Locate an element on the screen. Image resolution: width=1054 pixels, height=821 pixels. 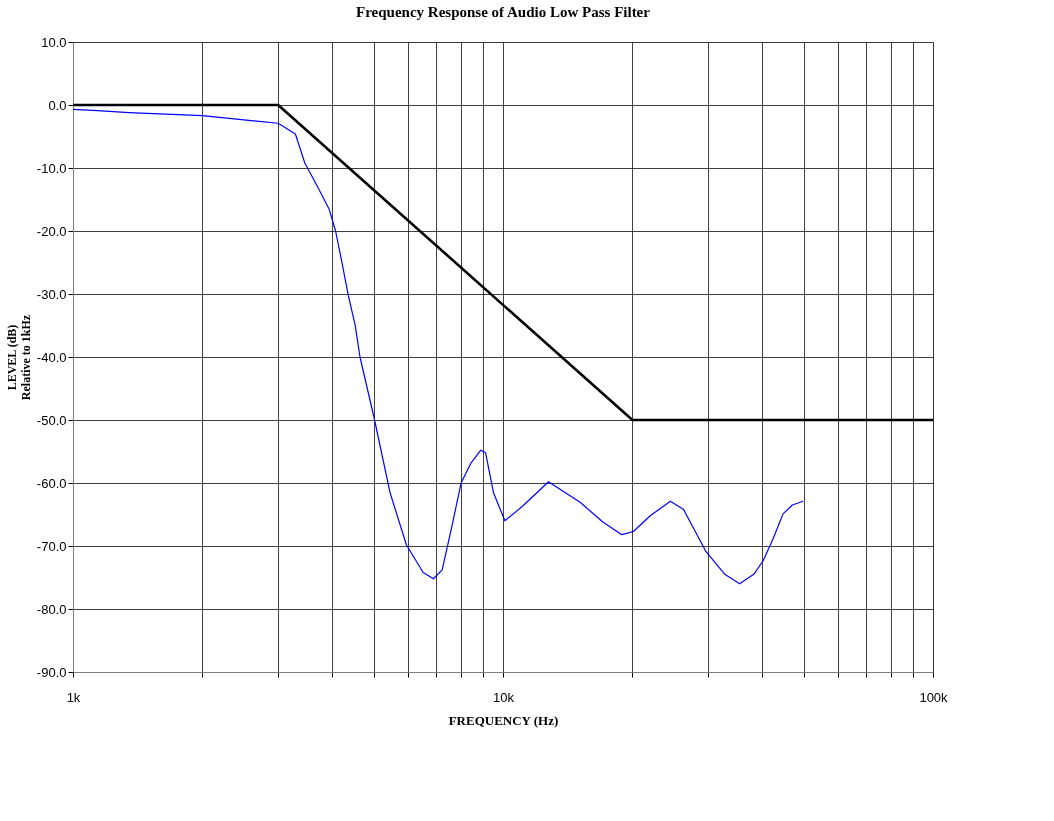
y-tick-label: -30.0 is located at coordinates (51, 294).